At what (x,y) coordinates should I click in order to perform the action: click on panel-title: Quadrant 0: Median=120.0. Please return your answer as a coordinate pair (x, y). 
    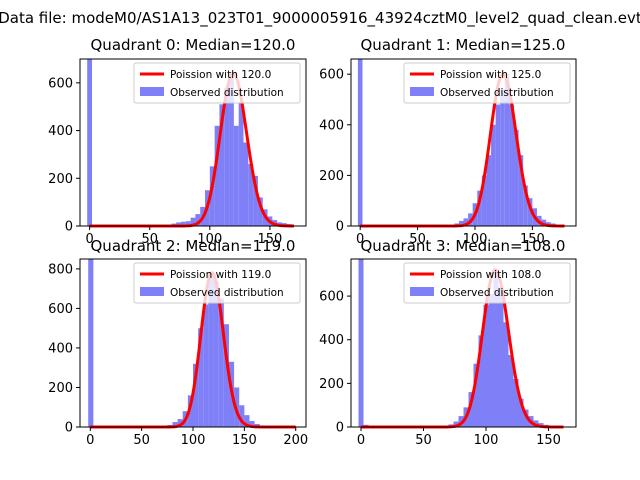
    Looking at the image, I should click on (193, 45).